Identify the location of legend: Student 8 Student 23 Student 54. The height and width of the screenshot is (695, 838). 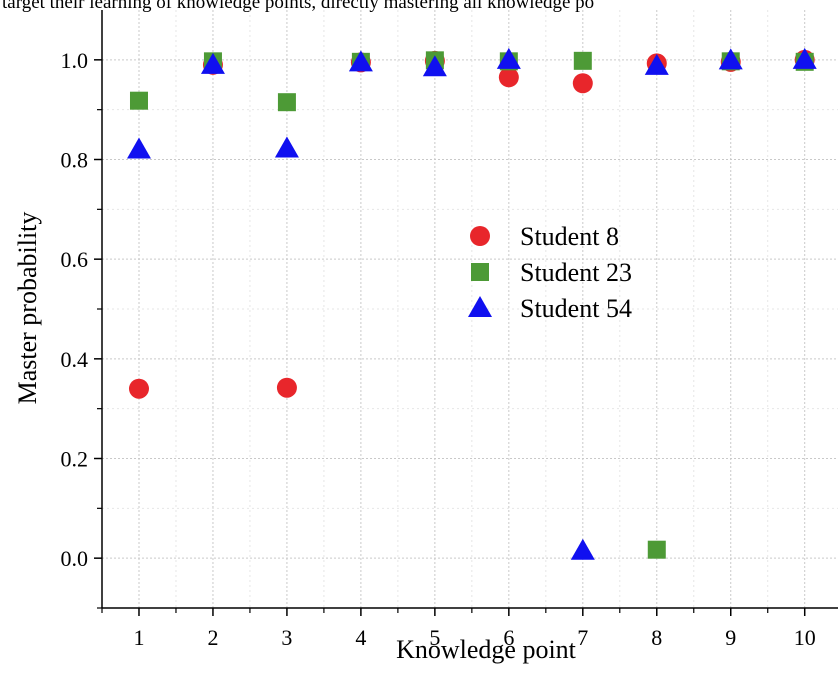
(550, 272).